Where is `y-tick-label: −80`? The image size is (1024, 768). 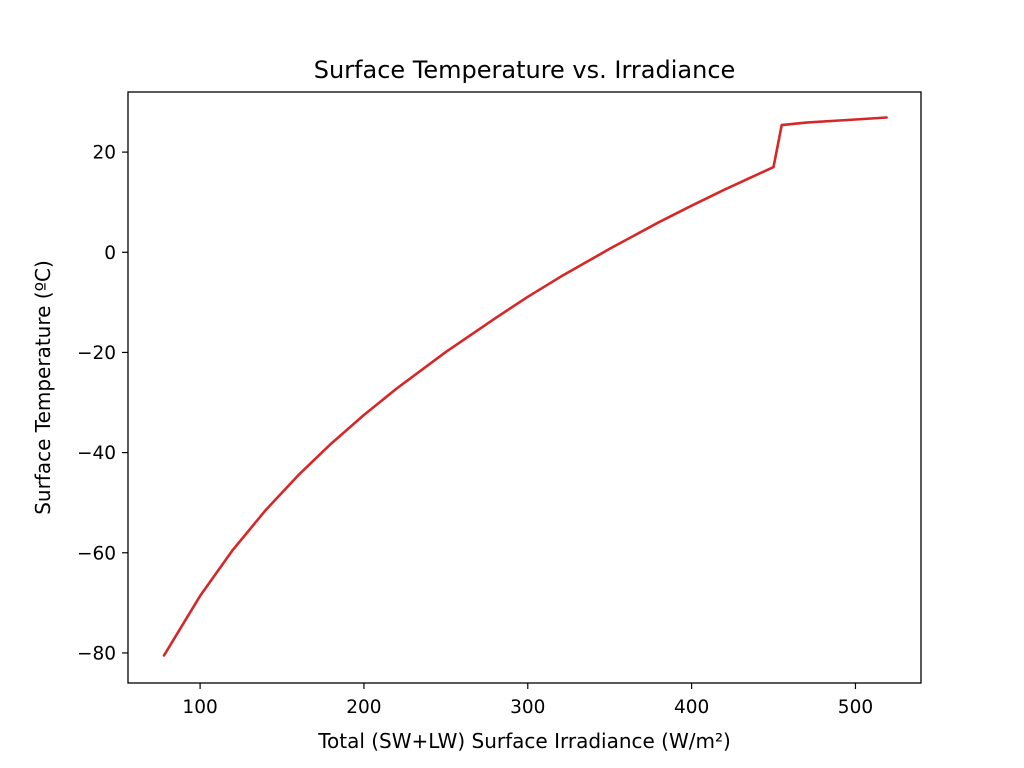 y-tick-label: −80 is located at coordinates (96, 653).